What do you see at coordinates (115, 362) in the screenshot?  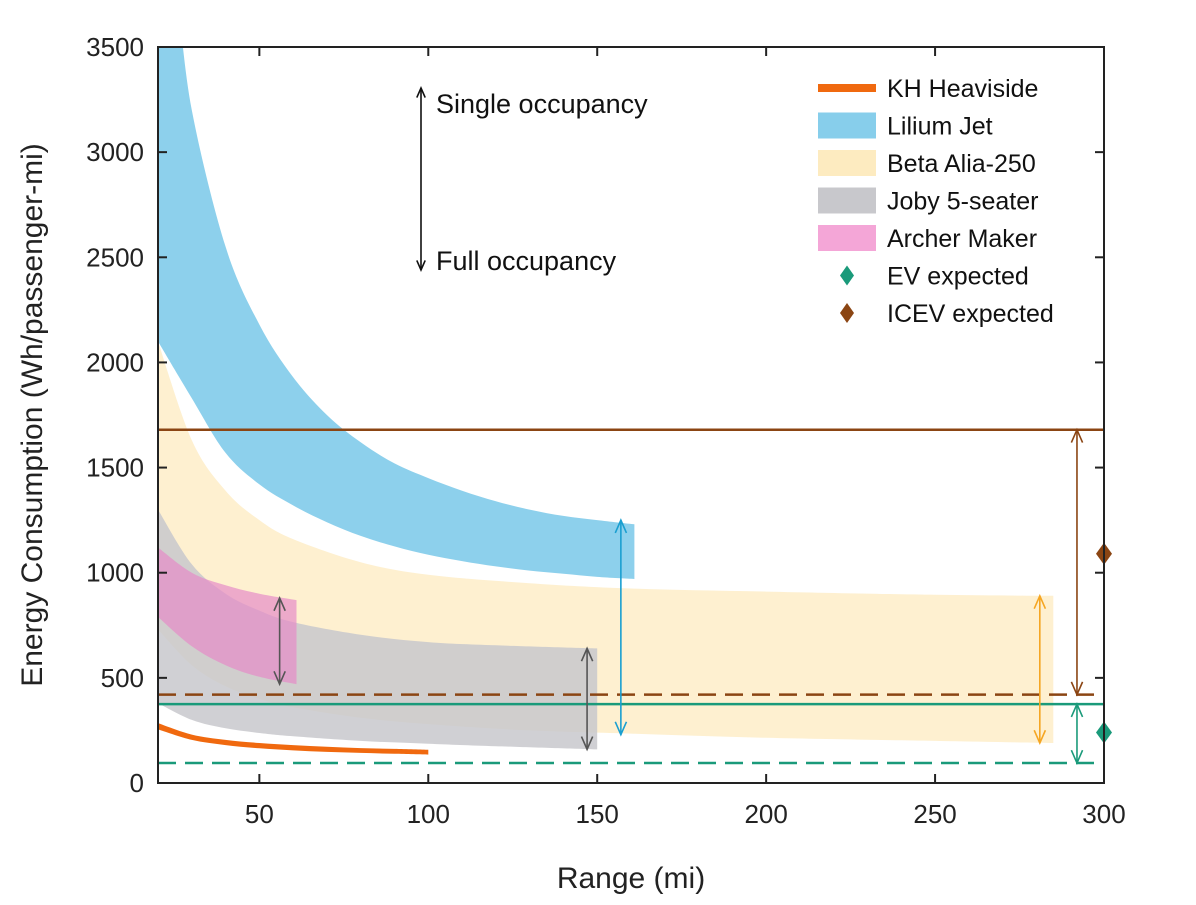 I see `y-tick-label-2000: 2000` at bounding box center [115, 362].